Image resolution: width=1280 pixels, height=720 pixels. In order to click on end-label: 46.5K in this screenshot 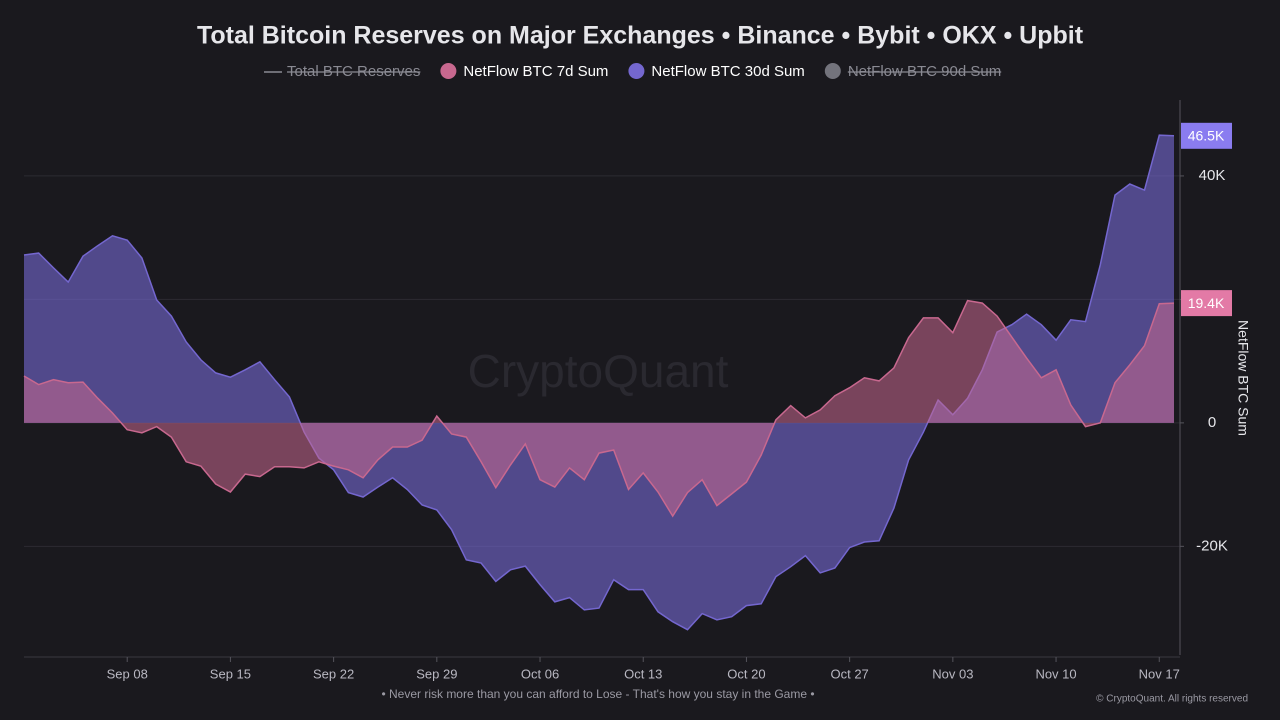, I will do `click(1206, 136)`.